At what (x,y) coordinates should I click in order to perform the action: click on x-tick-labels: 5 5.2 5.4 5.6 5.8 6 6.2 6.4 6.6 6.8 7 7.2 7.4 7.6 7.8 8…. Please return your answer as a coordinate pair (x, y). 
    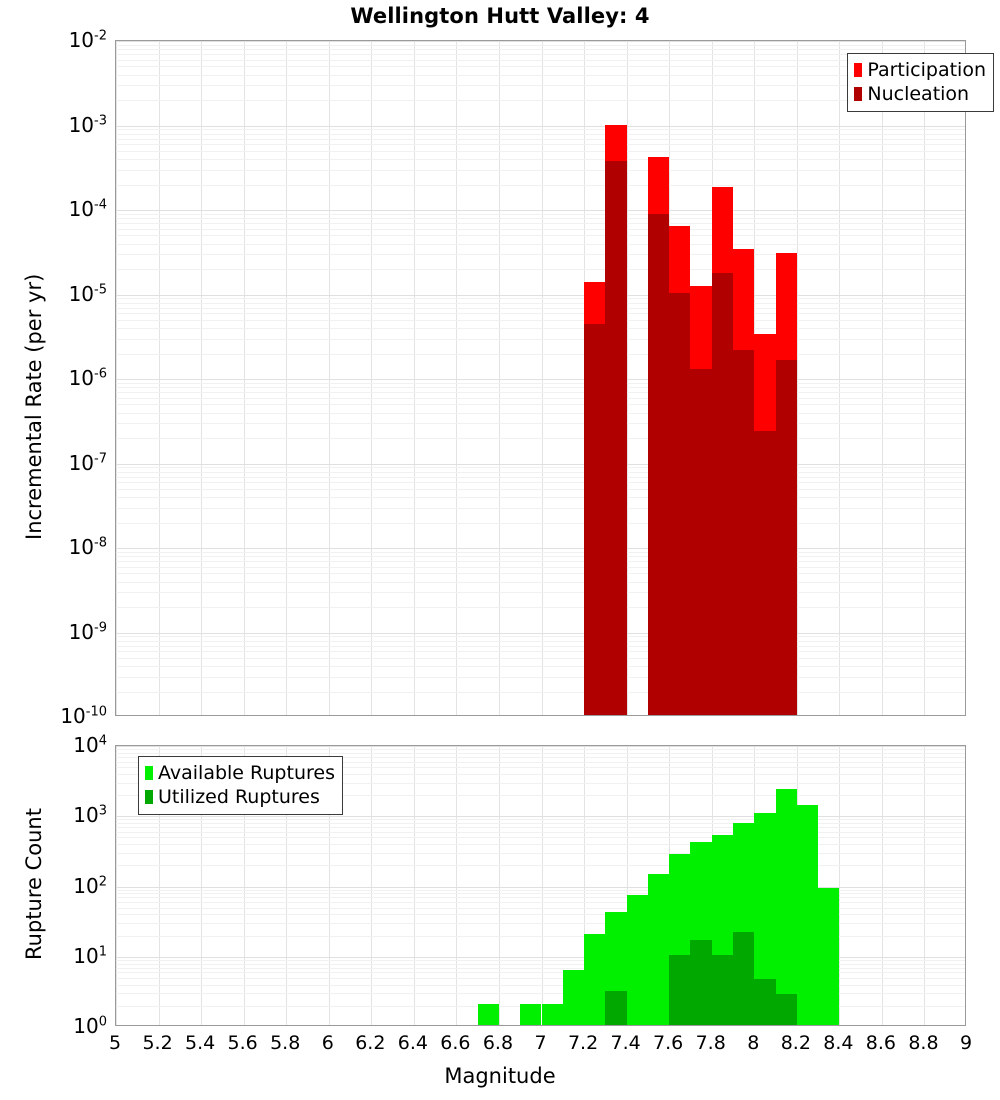
    Looking at the image, I should click on (500, 1047).